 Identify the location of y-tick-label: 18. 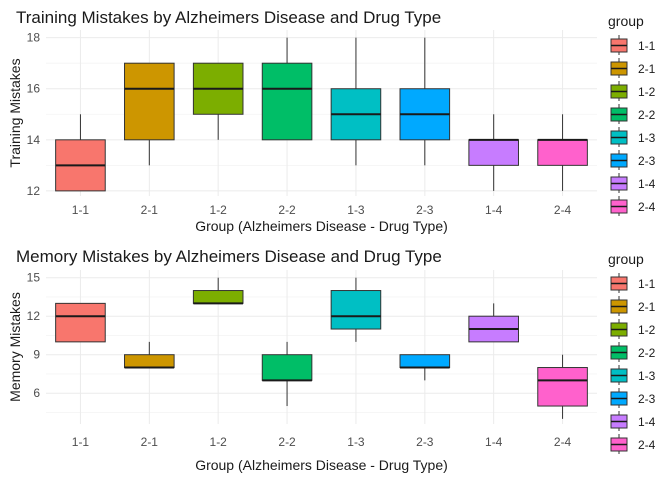
(34, 38).